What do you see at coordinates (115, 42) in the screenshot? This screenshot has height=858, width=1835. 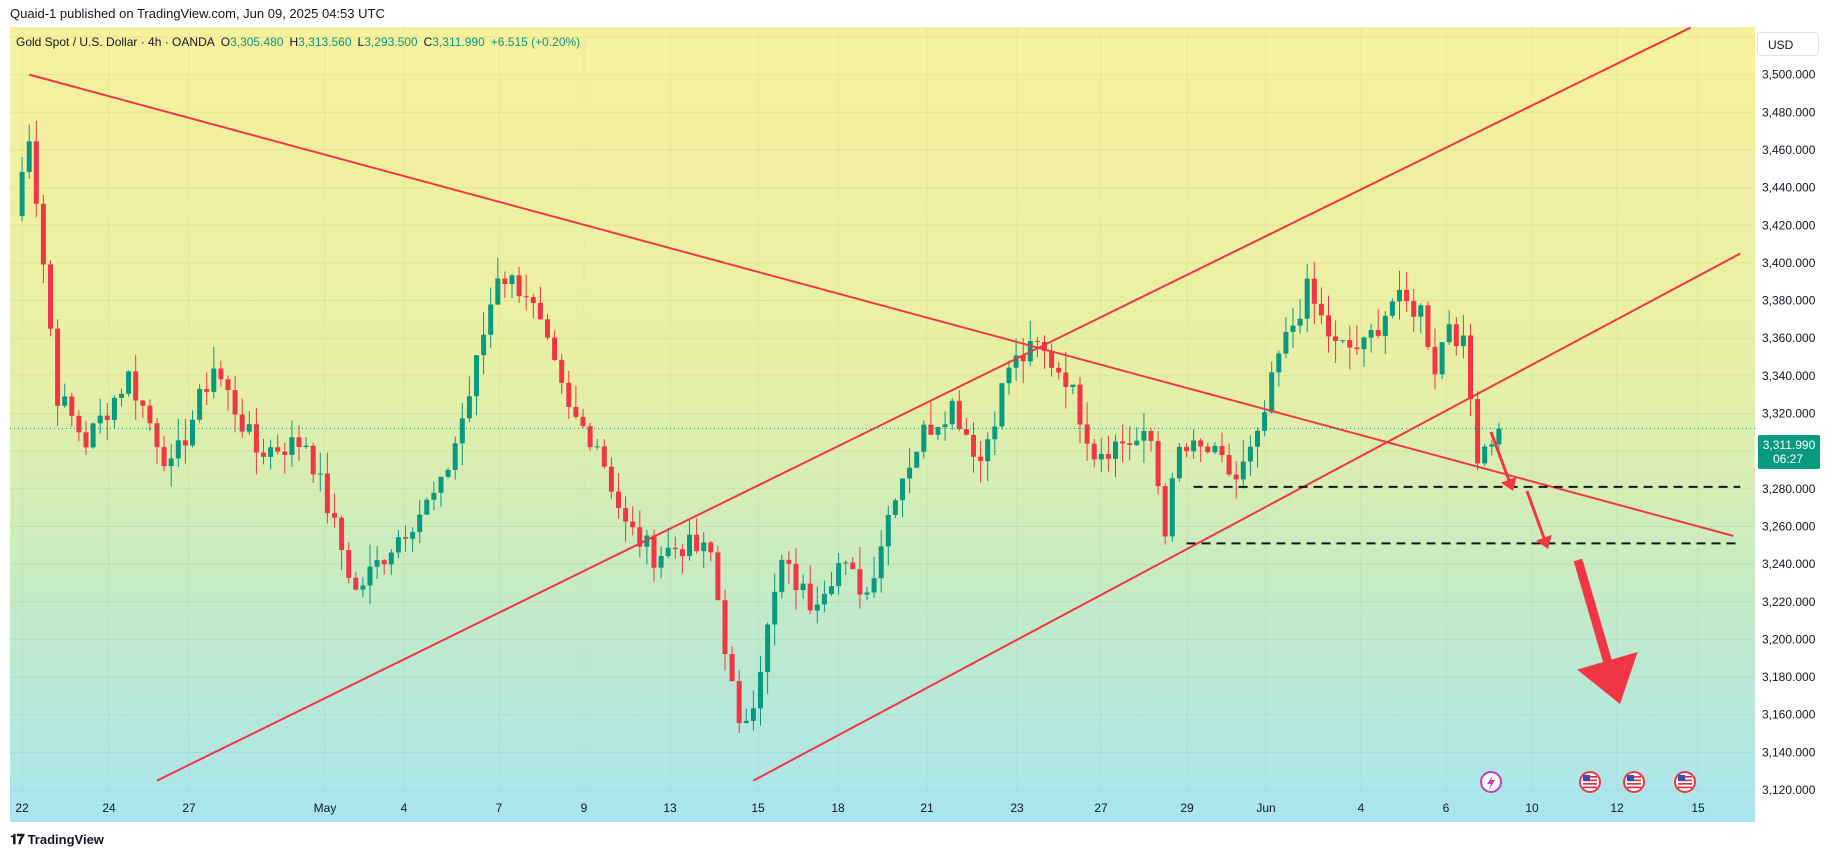 I see `symbol-name: Gold Spot / U.S. Dollar · 4h · OANDA` at bounding box center [115, 42].